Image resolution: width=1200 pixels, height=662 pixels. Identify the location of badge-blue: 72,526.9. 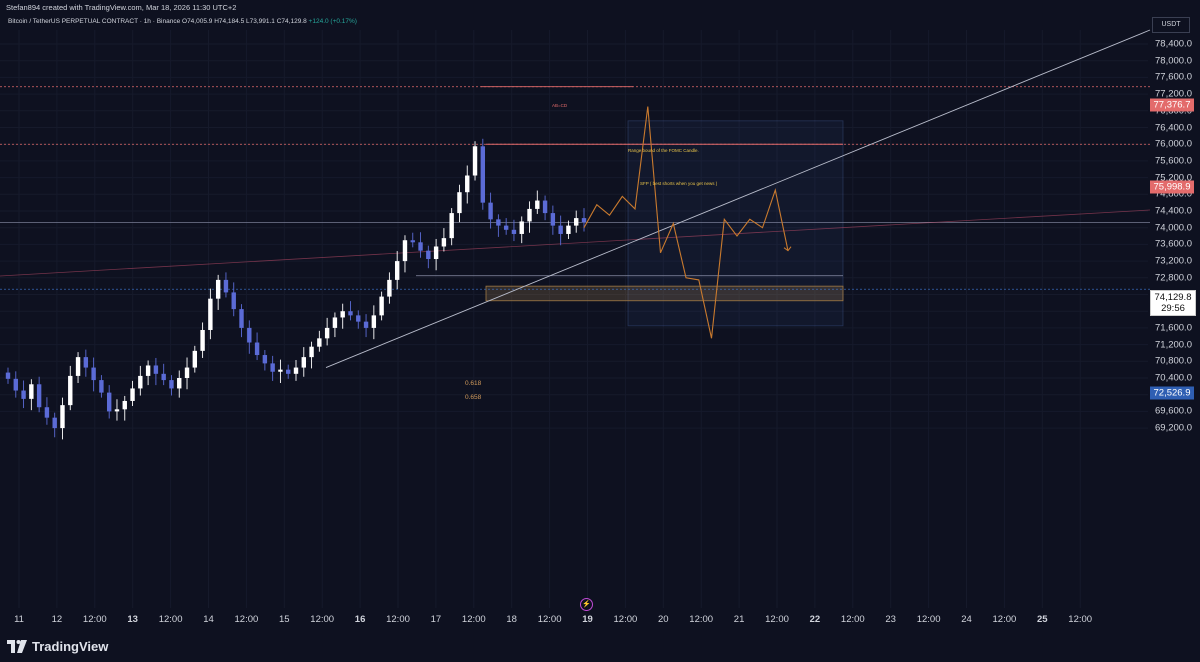
(1172, 393).